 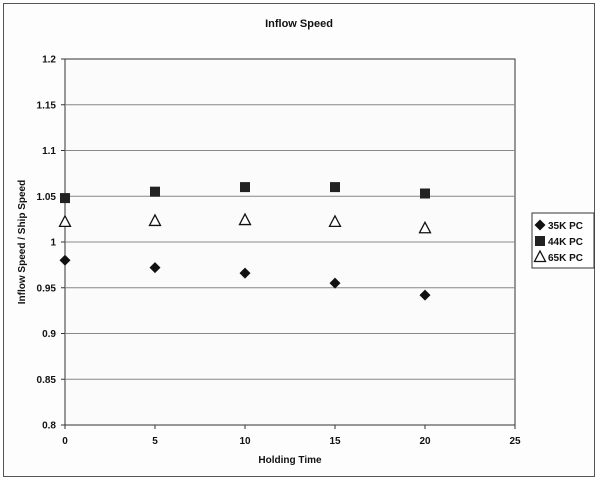 What do you see at coordinates (49, 334) in the screenshot?
I see `y-tick-label: 0.9` at bounding box center [49, 334].